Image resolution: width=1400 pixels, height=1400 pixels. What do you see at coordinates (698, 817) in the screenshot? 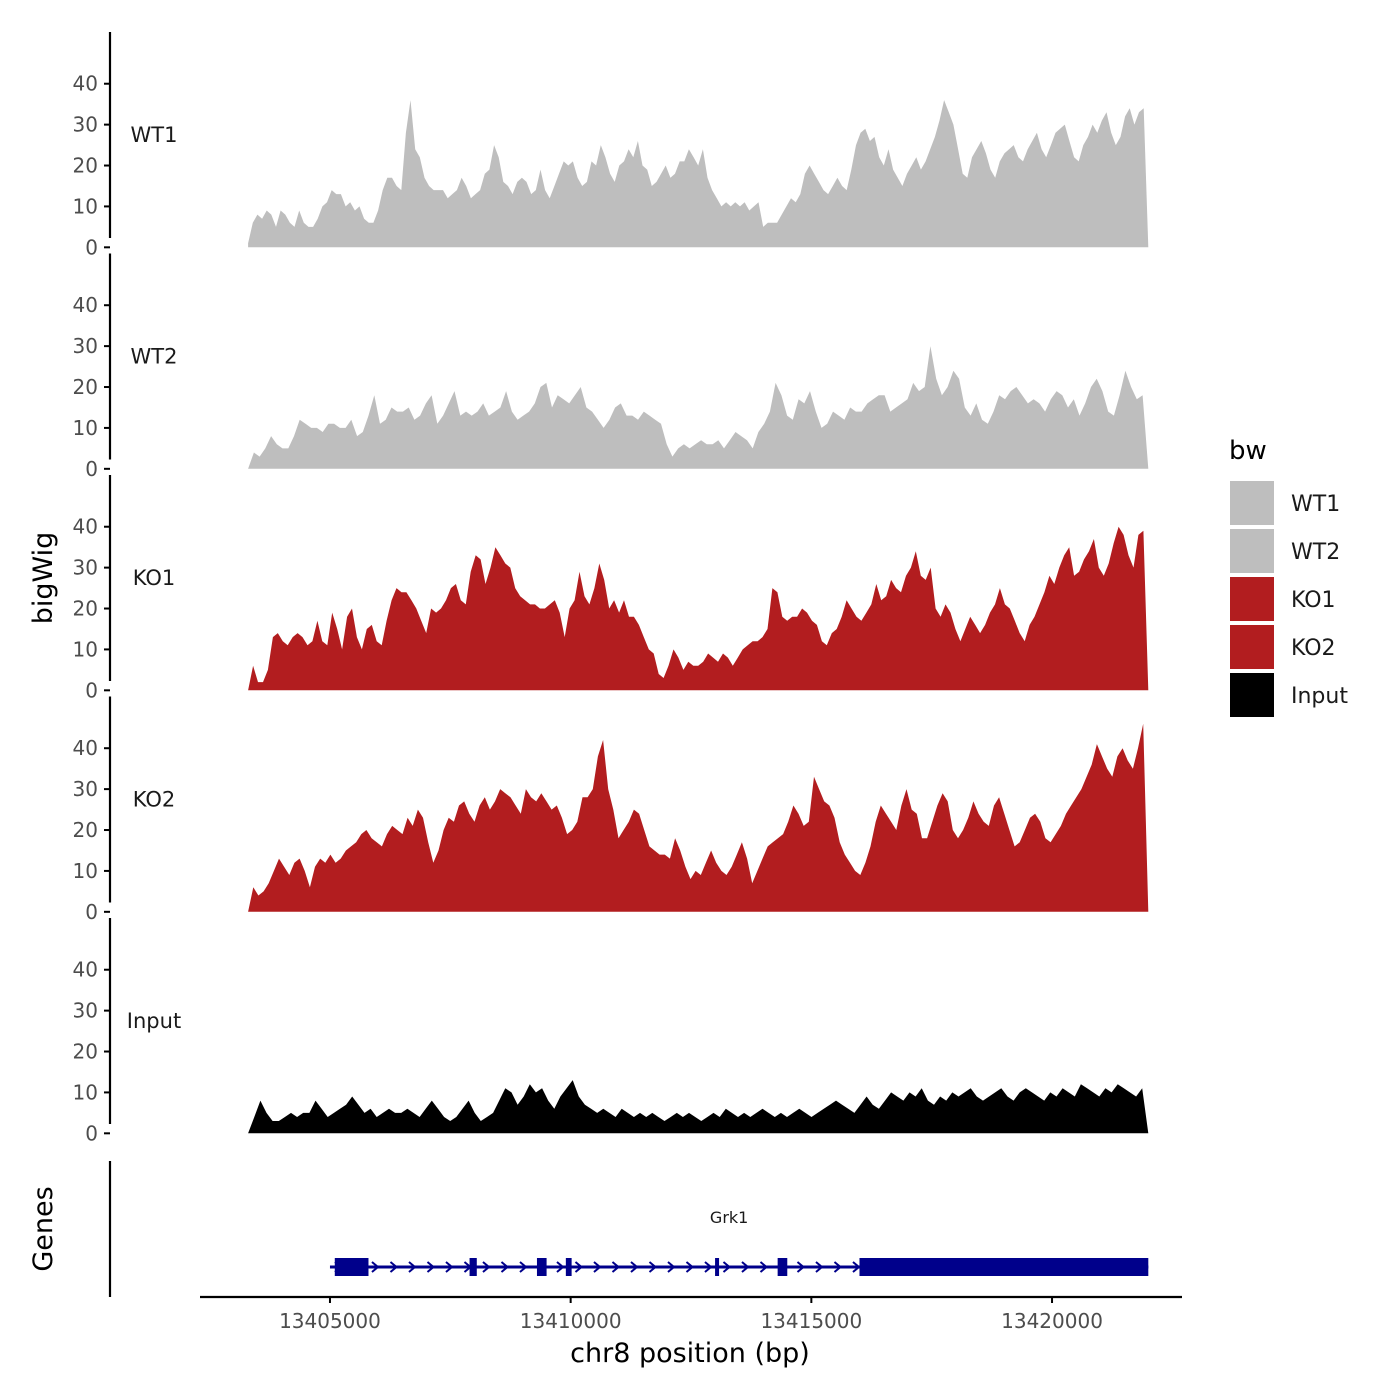
I see `coverage-area-ko2` at bounding box center [698, 817].